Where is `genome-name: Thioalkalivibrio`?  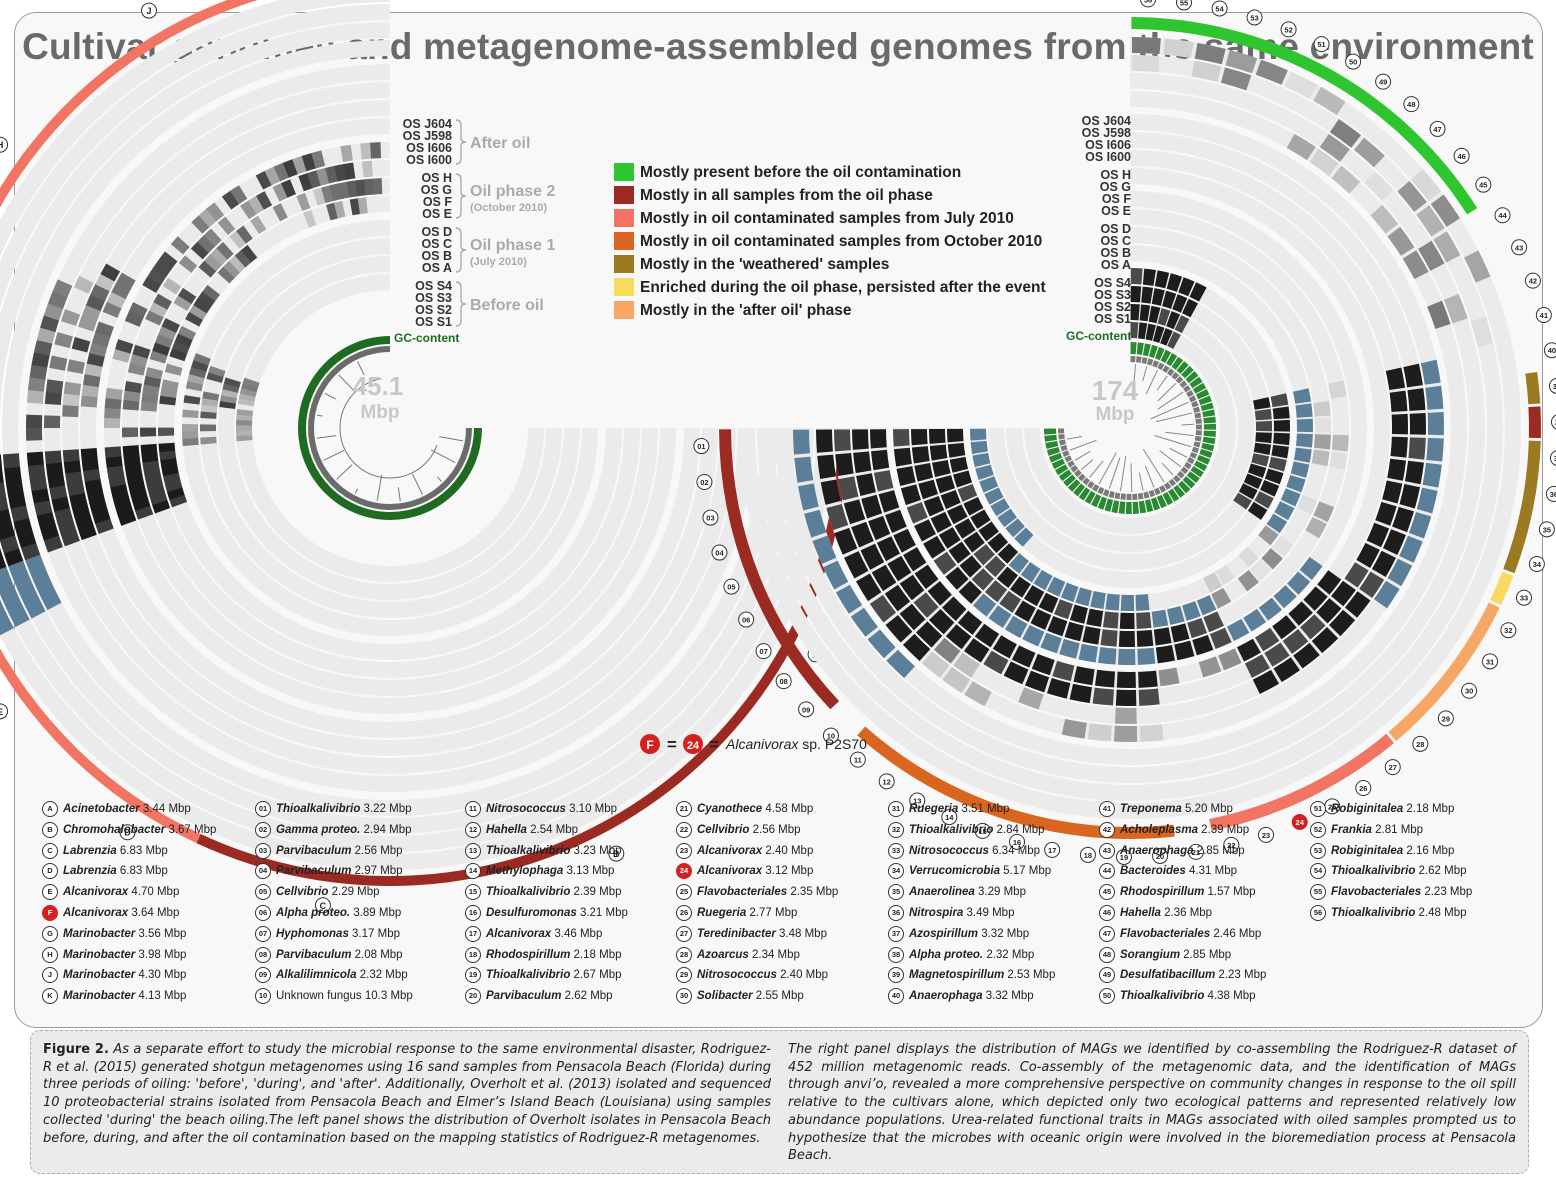
genome-name: Thioalkalivibrio is located at coordinates (318, 809).